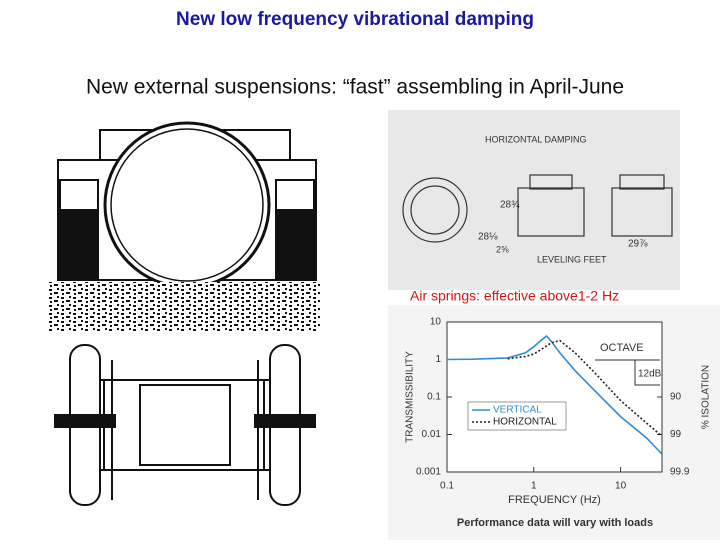 The width and height of the screenshot is (720, 545). I want to click on caption: Air springs: effective above1-2 Hz, so click(514, 296).